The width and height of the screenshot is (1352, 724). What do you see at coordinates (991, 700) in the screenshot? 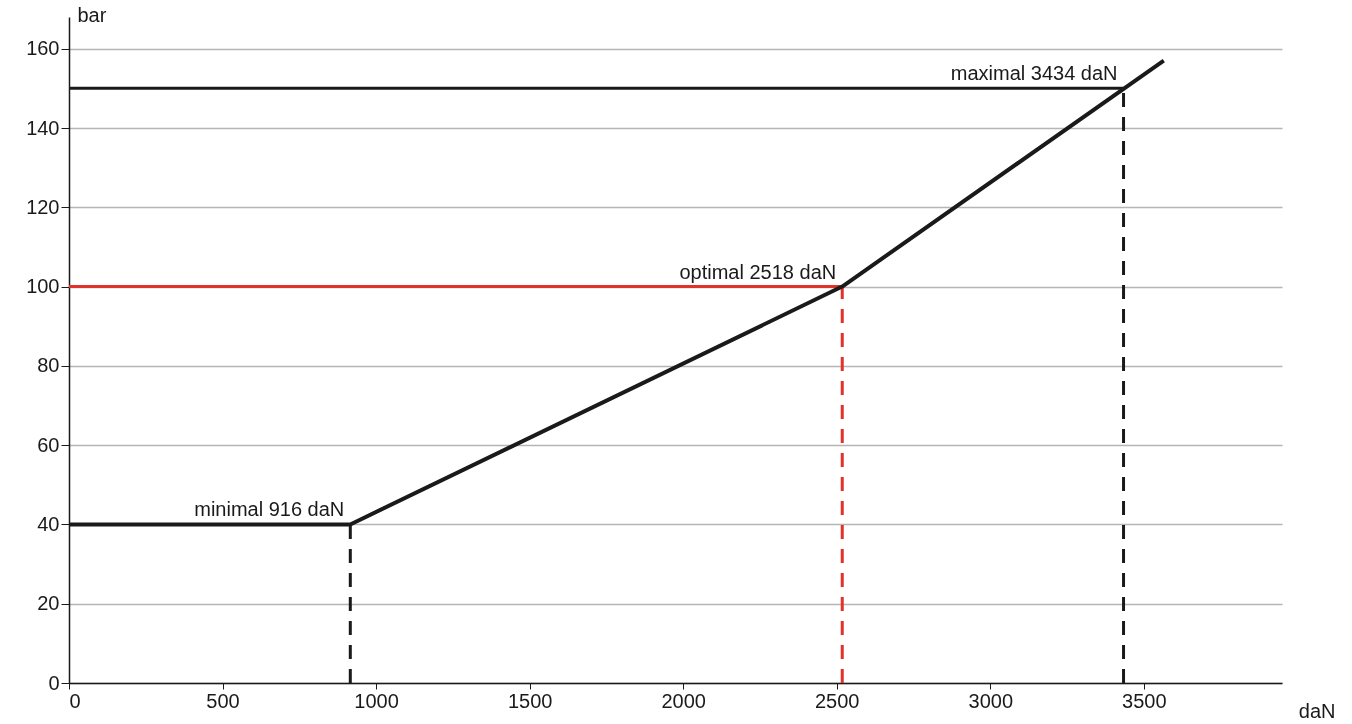
I see `x-tick-label: 3000` at bounding box center [991, 700].